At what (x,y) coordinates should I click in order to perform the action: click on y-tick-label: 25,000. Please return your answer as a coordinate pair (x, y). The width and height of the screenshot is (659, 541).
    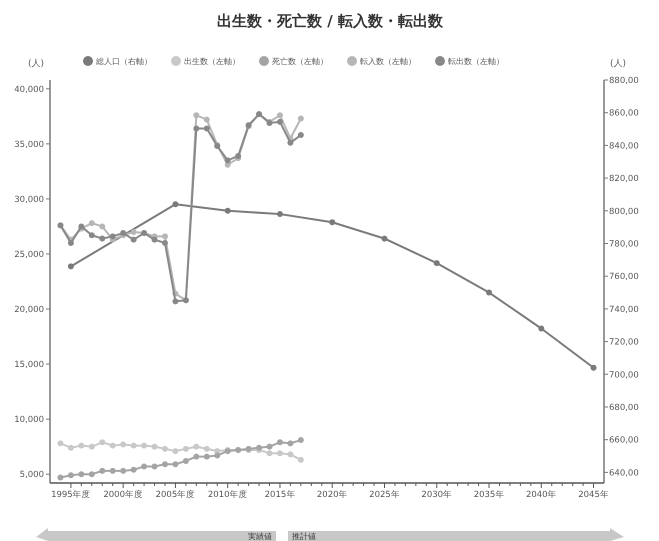
    Looking at the image, I should click on (29, 255).